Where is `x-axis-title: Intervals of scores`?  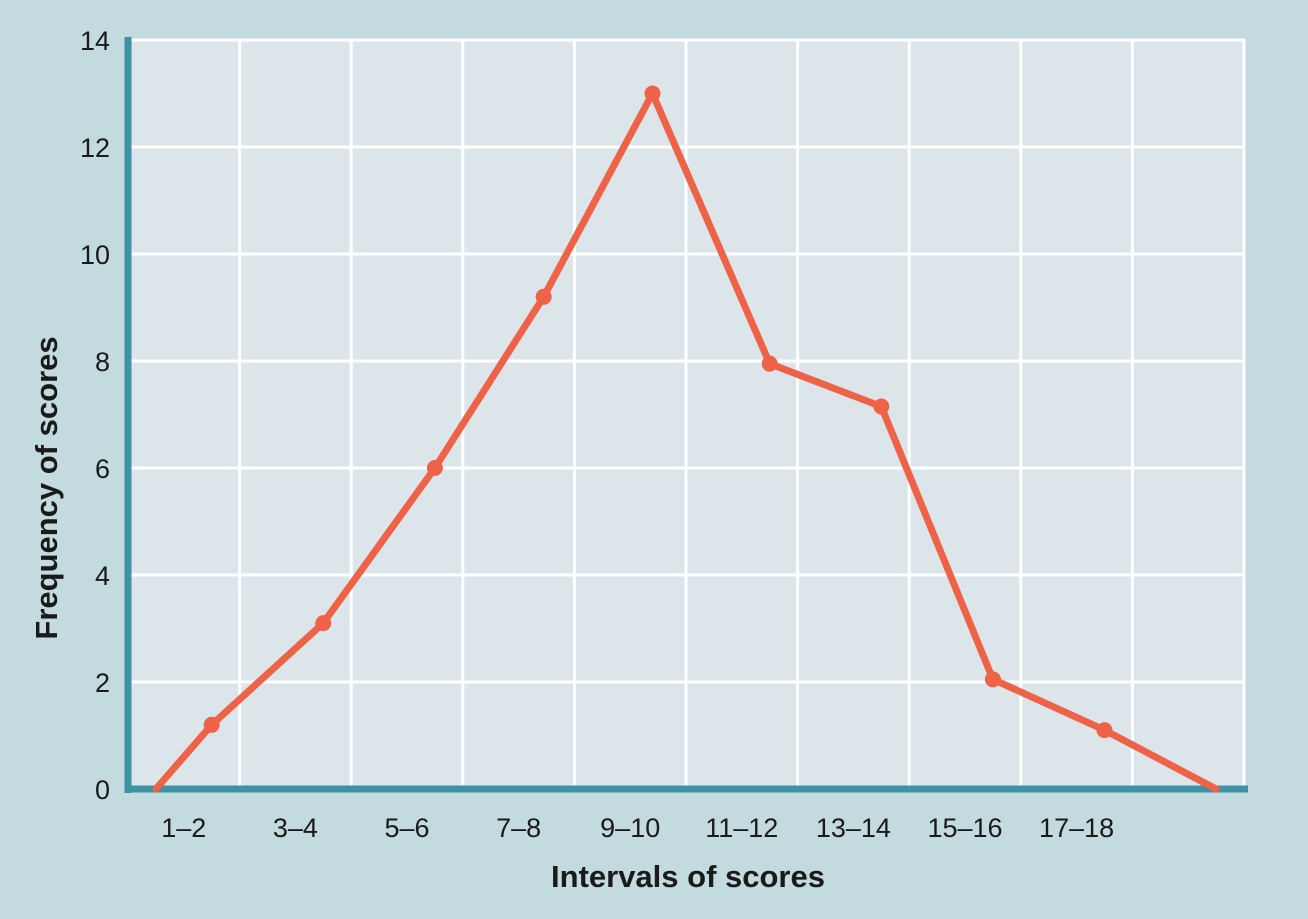
x-axis-title: Intervals of scores is located at coordinates (688, 876).